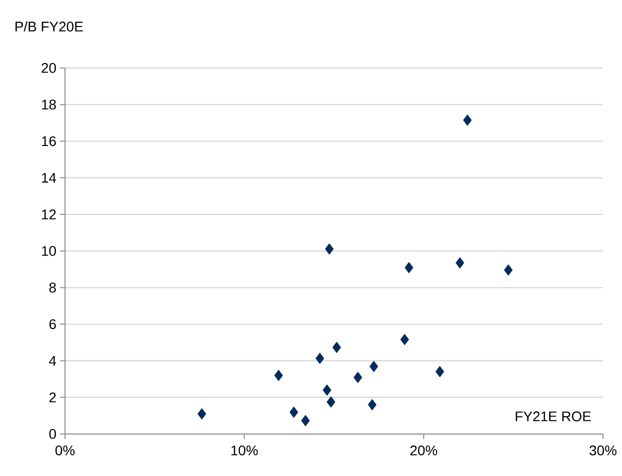 This screenshot has height=476, width=622. What do you see at coordinates (52, 397) in the screenshot?
I see `y-tick-label: 2` at bounding box center [52, 397].